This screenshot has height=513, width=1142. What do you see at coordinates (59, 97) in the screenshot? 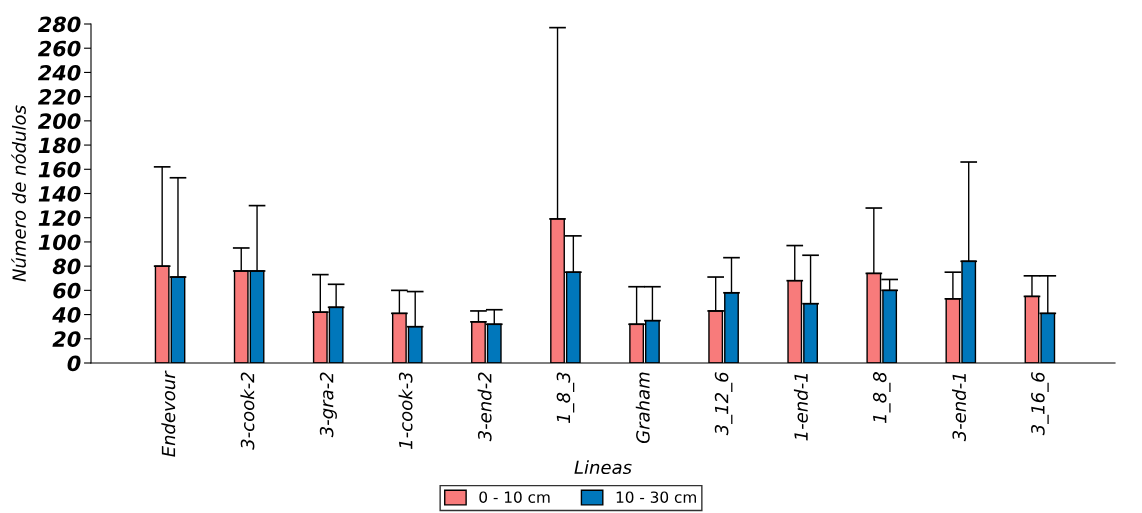
I see `y-tick-label: 220` at bounding box center [59, 97].